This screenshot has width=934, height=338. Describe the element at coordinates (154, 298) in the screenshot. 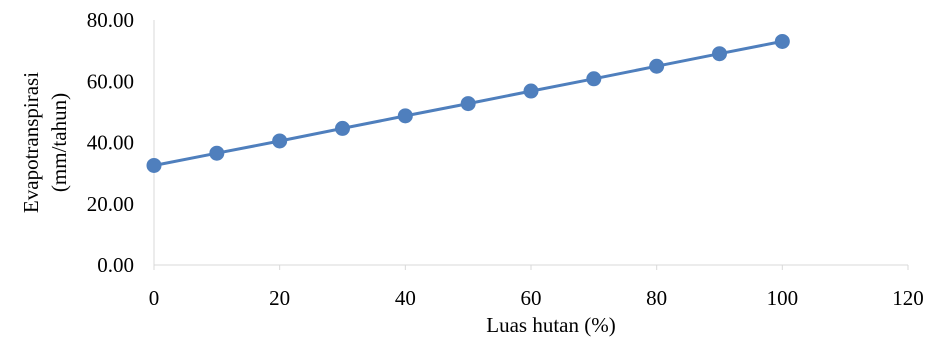

I see `x-tick-label: 0` at that location.